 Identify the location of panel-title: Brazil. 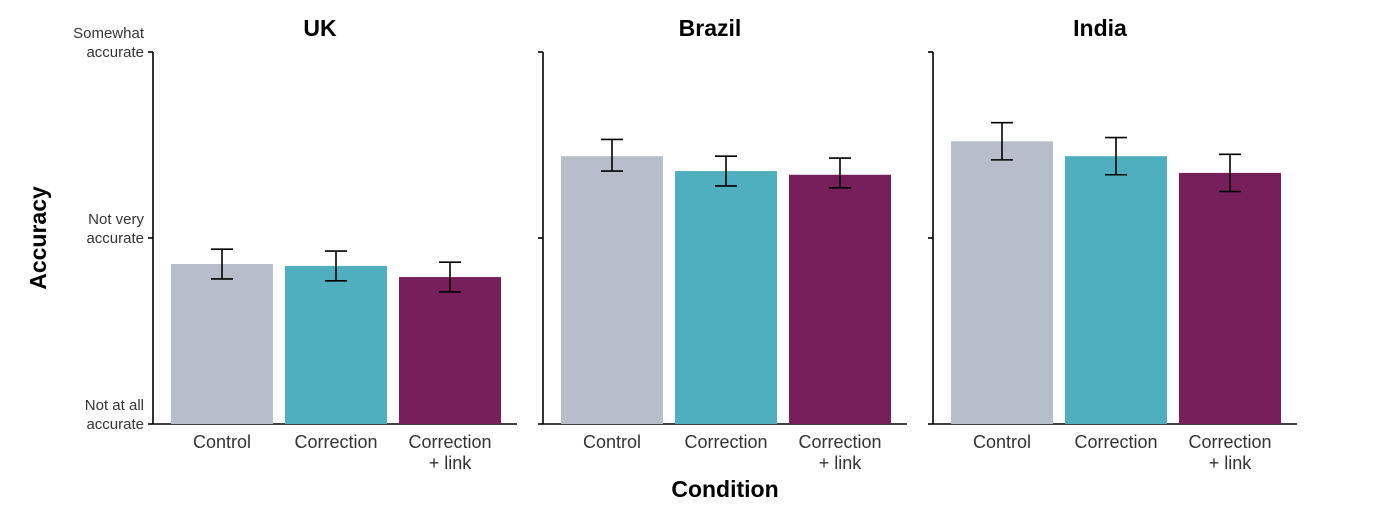
(710, 28).